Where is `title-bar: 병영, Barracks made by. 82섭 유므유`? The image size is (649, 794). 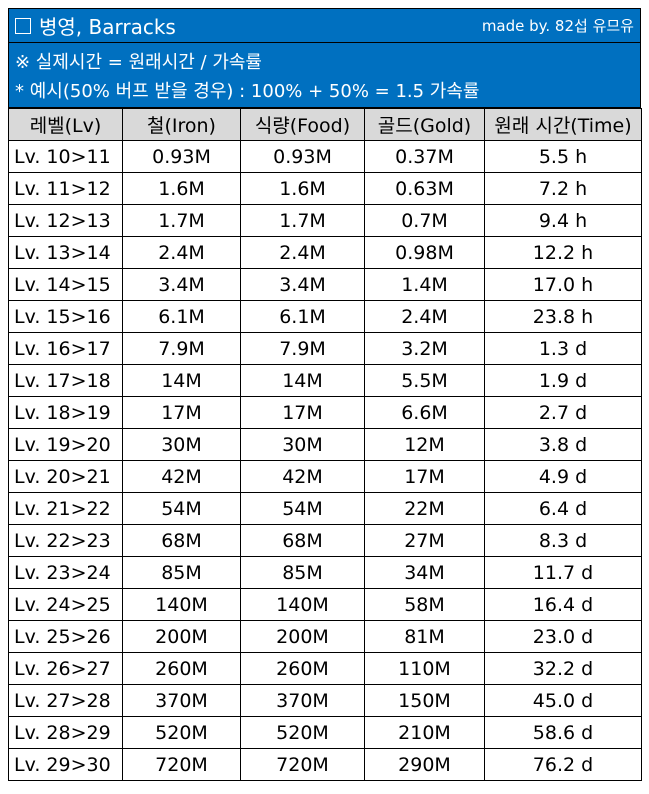 title-bar: 병영, Barracks made by. 82섭 유므유 is located at coordinates (324, 25).